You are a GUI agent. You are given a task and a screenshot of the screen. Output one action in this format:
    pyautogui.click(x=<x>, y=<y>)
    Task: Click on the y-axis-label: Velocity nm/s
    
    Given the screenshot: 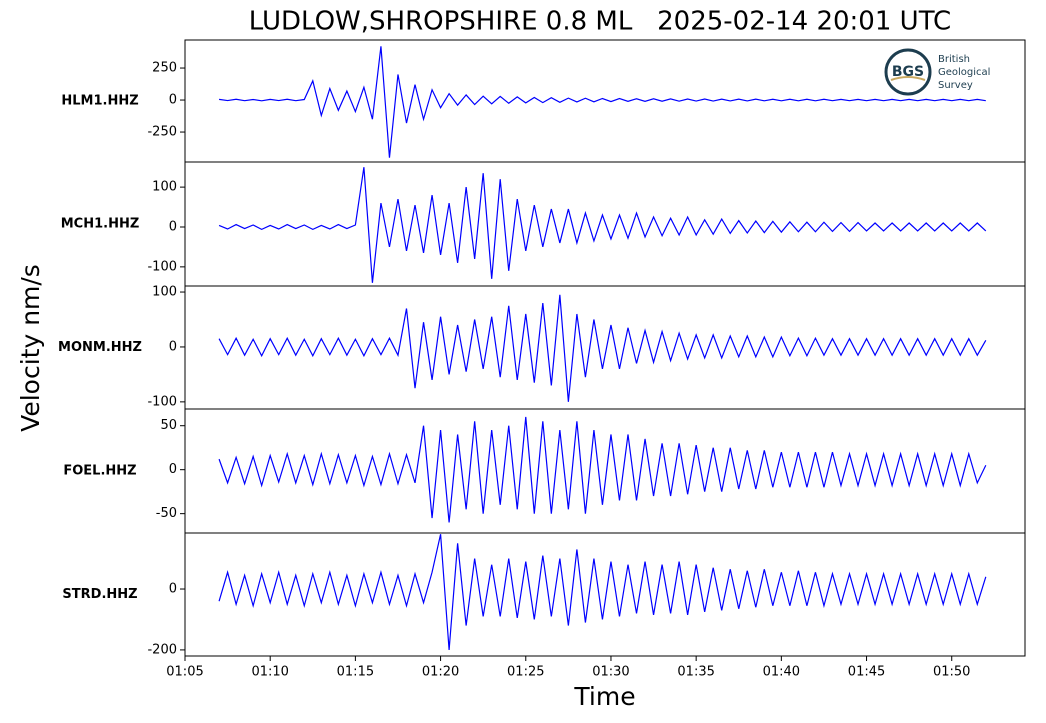 What is the action you would take?
    pyautogui.click(x=30, y=348)
    